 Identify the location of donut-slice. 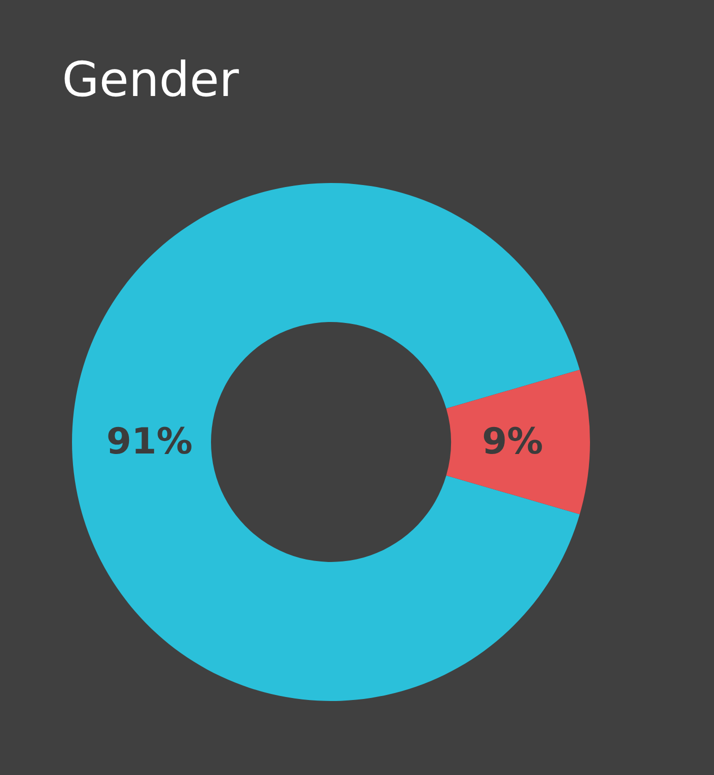
(518, 442).